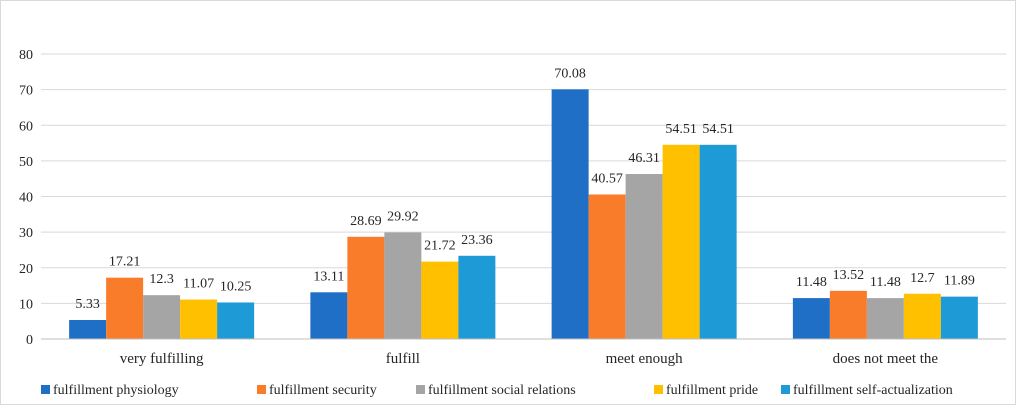 The height and width of the screenshot is (409, 1016). I want to click on data-label: 23.36, so click(477, 240).